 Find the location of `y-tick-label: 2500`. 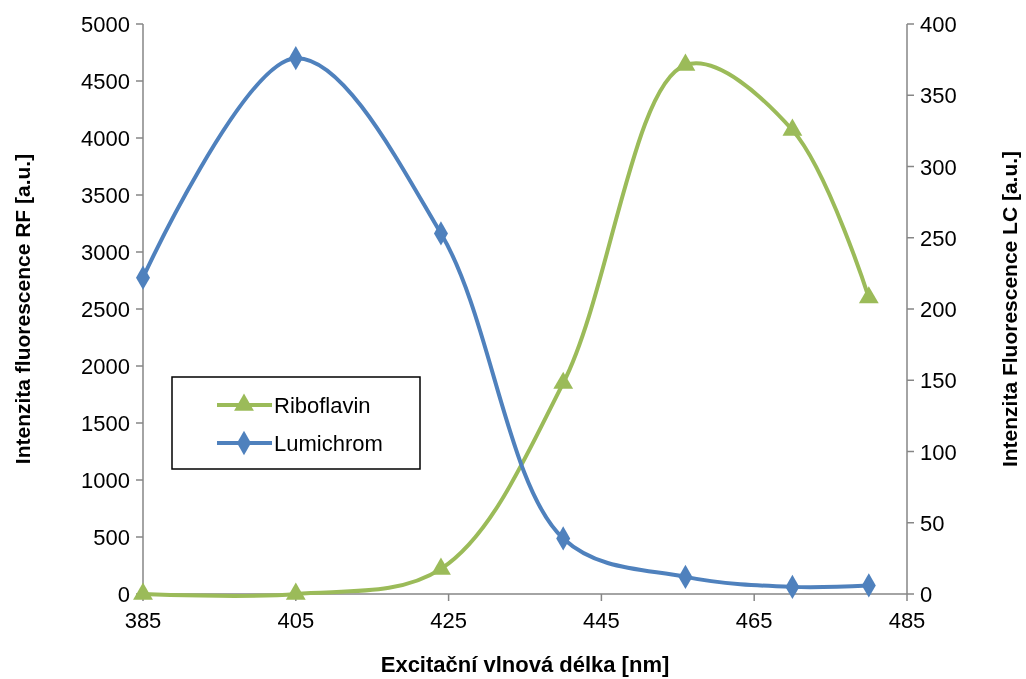

y-tick-label: 2500 is located at coordinates (105, 309).